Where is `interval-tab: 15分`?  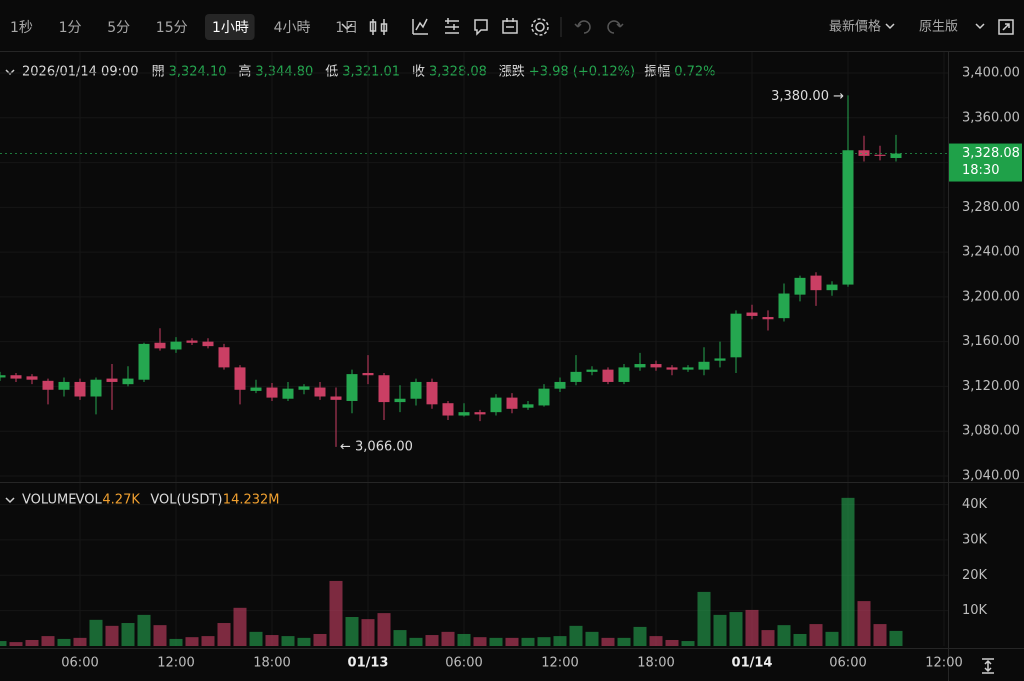 interval-tab: 15分 is located at coordinates (172, 28).